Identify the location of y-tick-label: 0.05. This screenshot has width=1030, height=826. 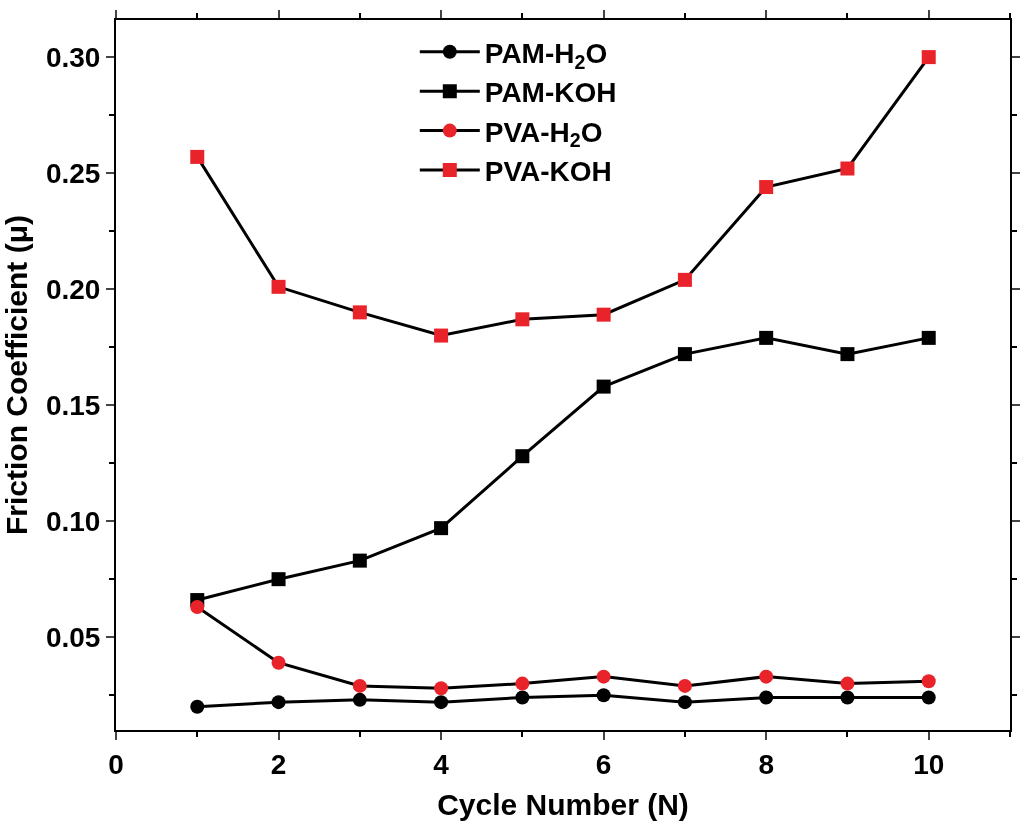
(73, 637).